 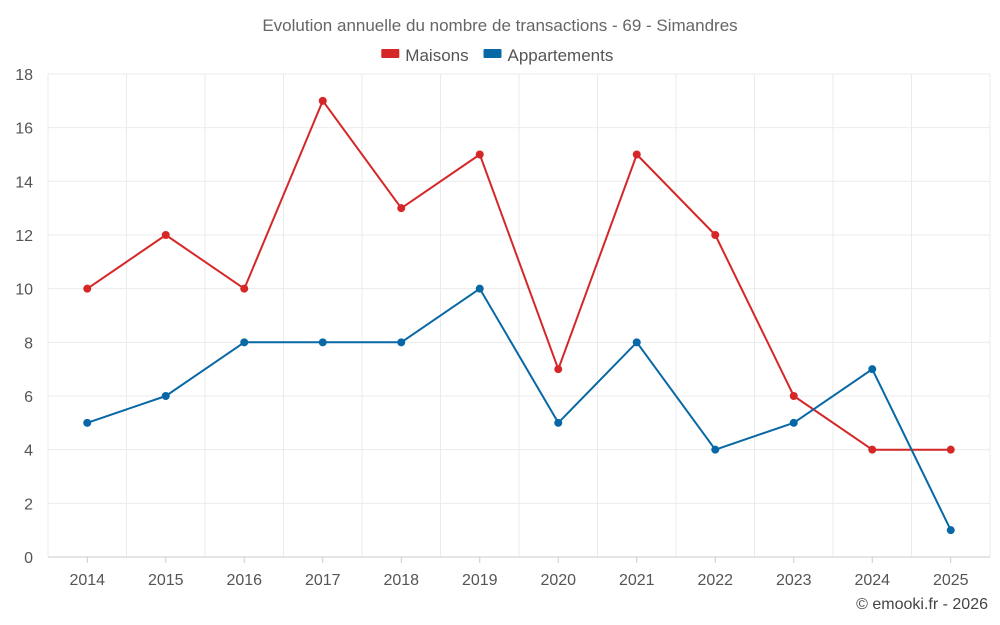 I want to click on x-tick-label: 2019, so click(x=480, y=580).